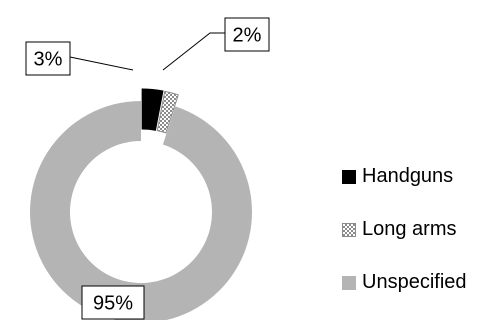 Image resolution: width=497 pixels, height=322 pixels. I want to click on slice-long-arms, so click(167, 112).